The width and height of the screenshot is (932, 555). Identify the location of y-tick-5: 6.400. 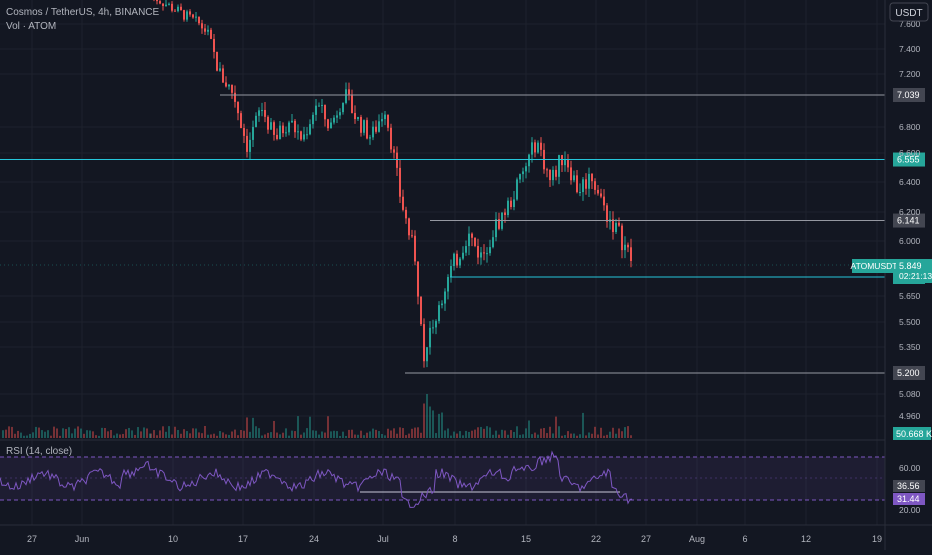
(910, 182).